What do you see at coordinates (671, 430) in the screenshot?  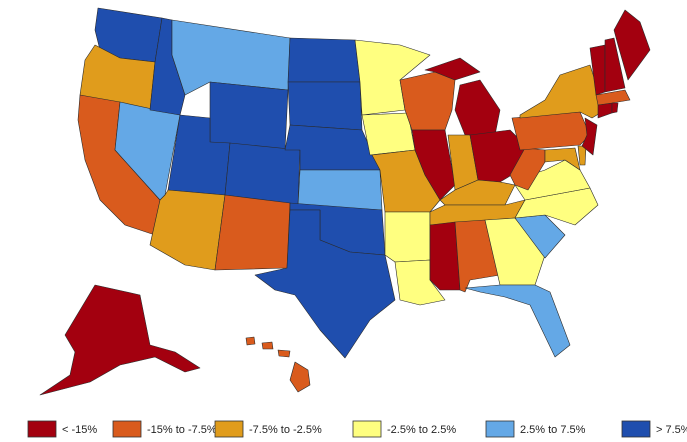 I see `legend-label: > 7.5%` at bounding box center [671, 430].